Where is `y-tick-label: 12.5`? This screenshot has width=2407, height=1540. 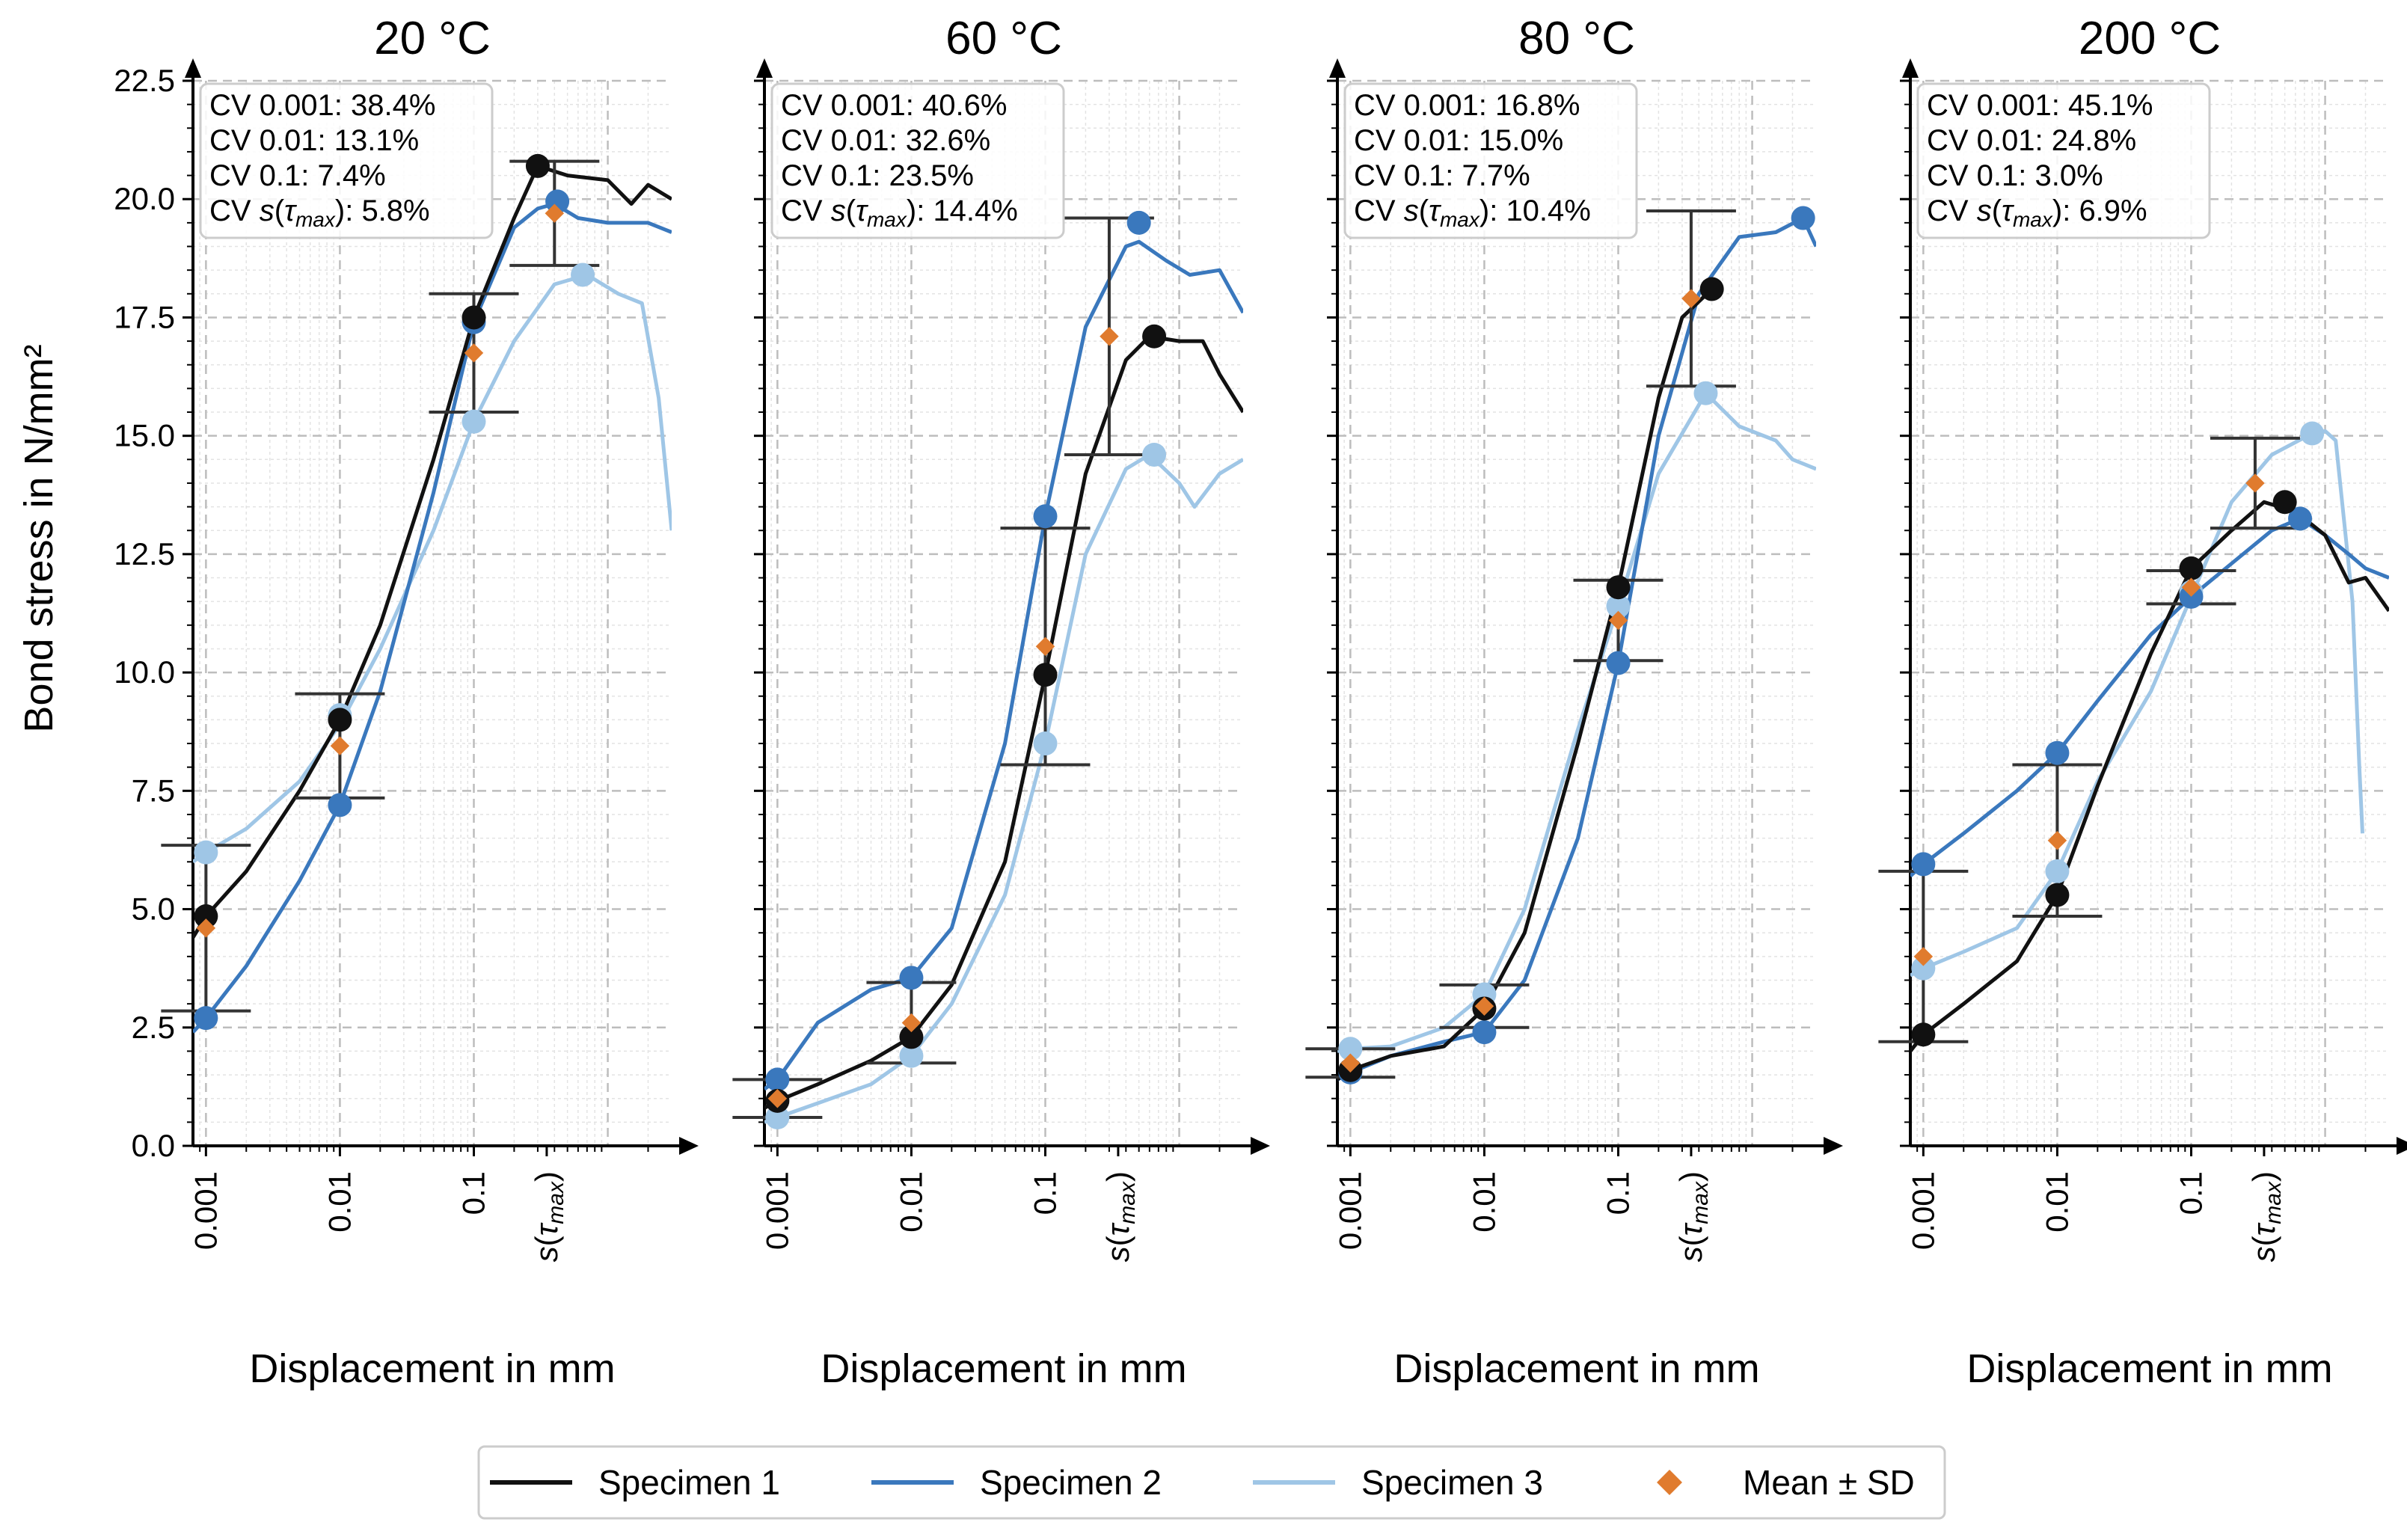
y-tick-label: 12.5 is located at coordinates (144, 553).